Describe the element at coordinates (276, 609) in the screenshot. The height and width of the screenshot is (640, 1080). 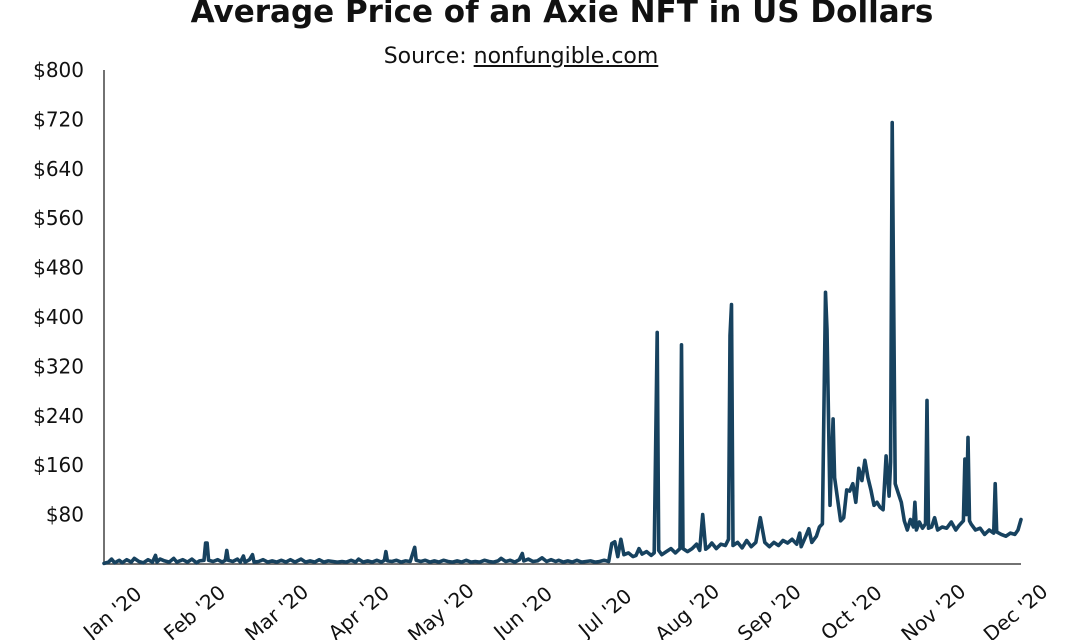
I see `x-tick-label: Mar '20` at that location.